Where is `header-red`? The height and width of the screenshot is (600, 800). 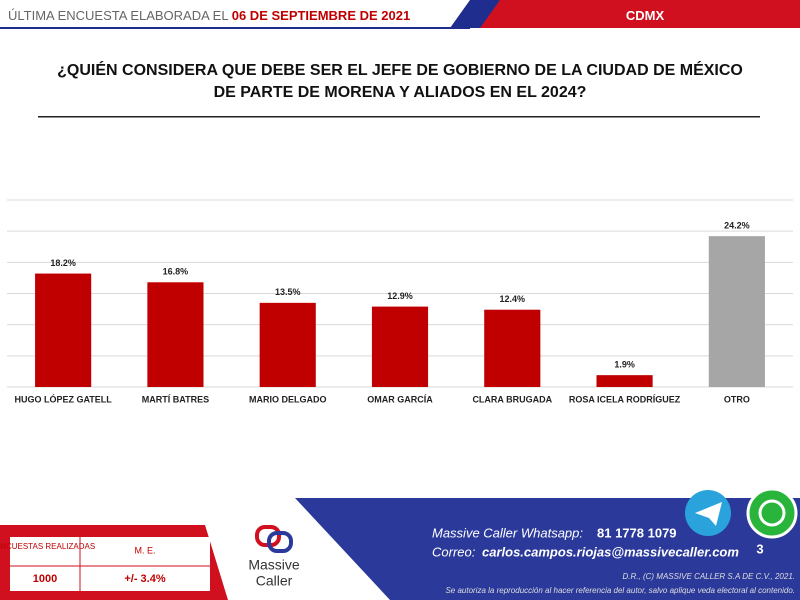 header-red is located at coordinates (640, 14).